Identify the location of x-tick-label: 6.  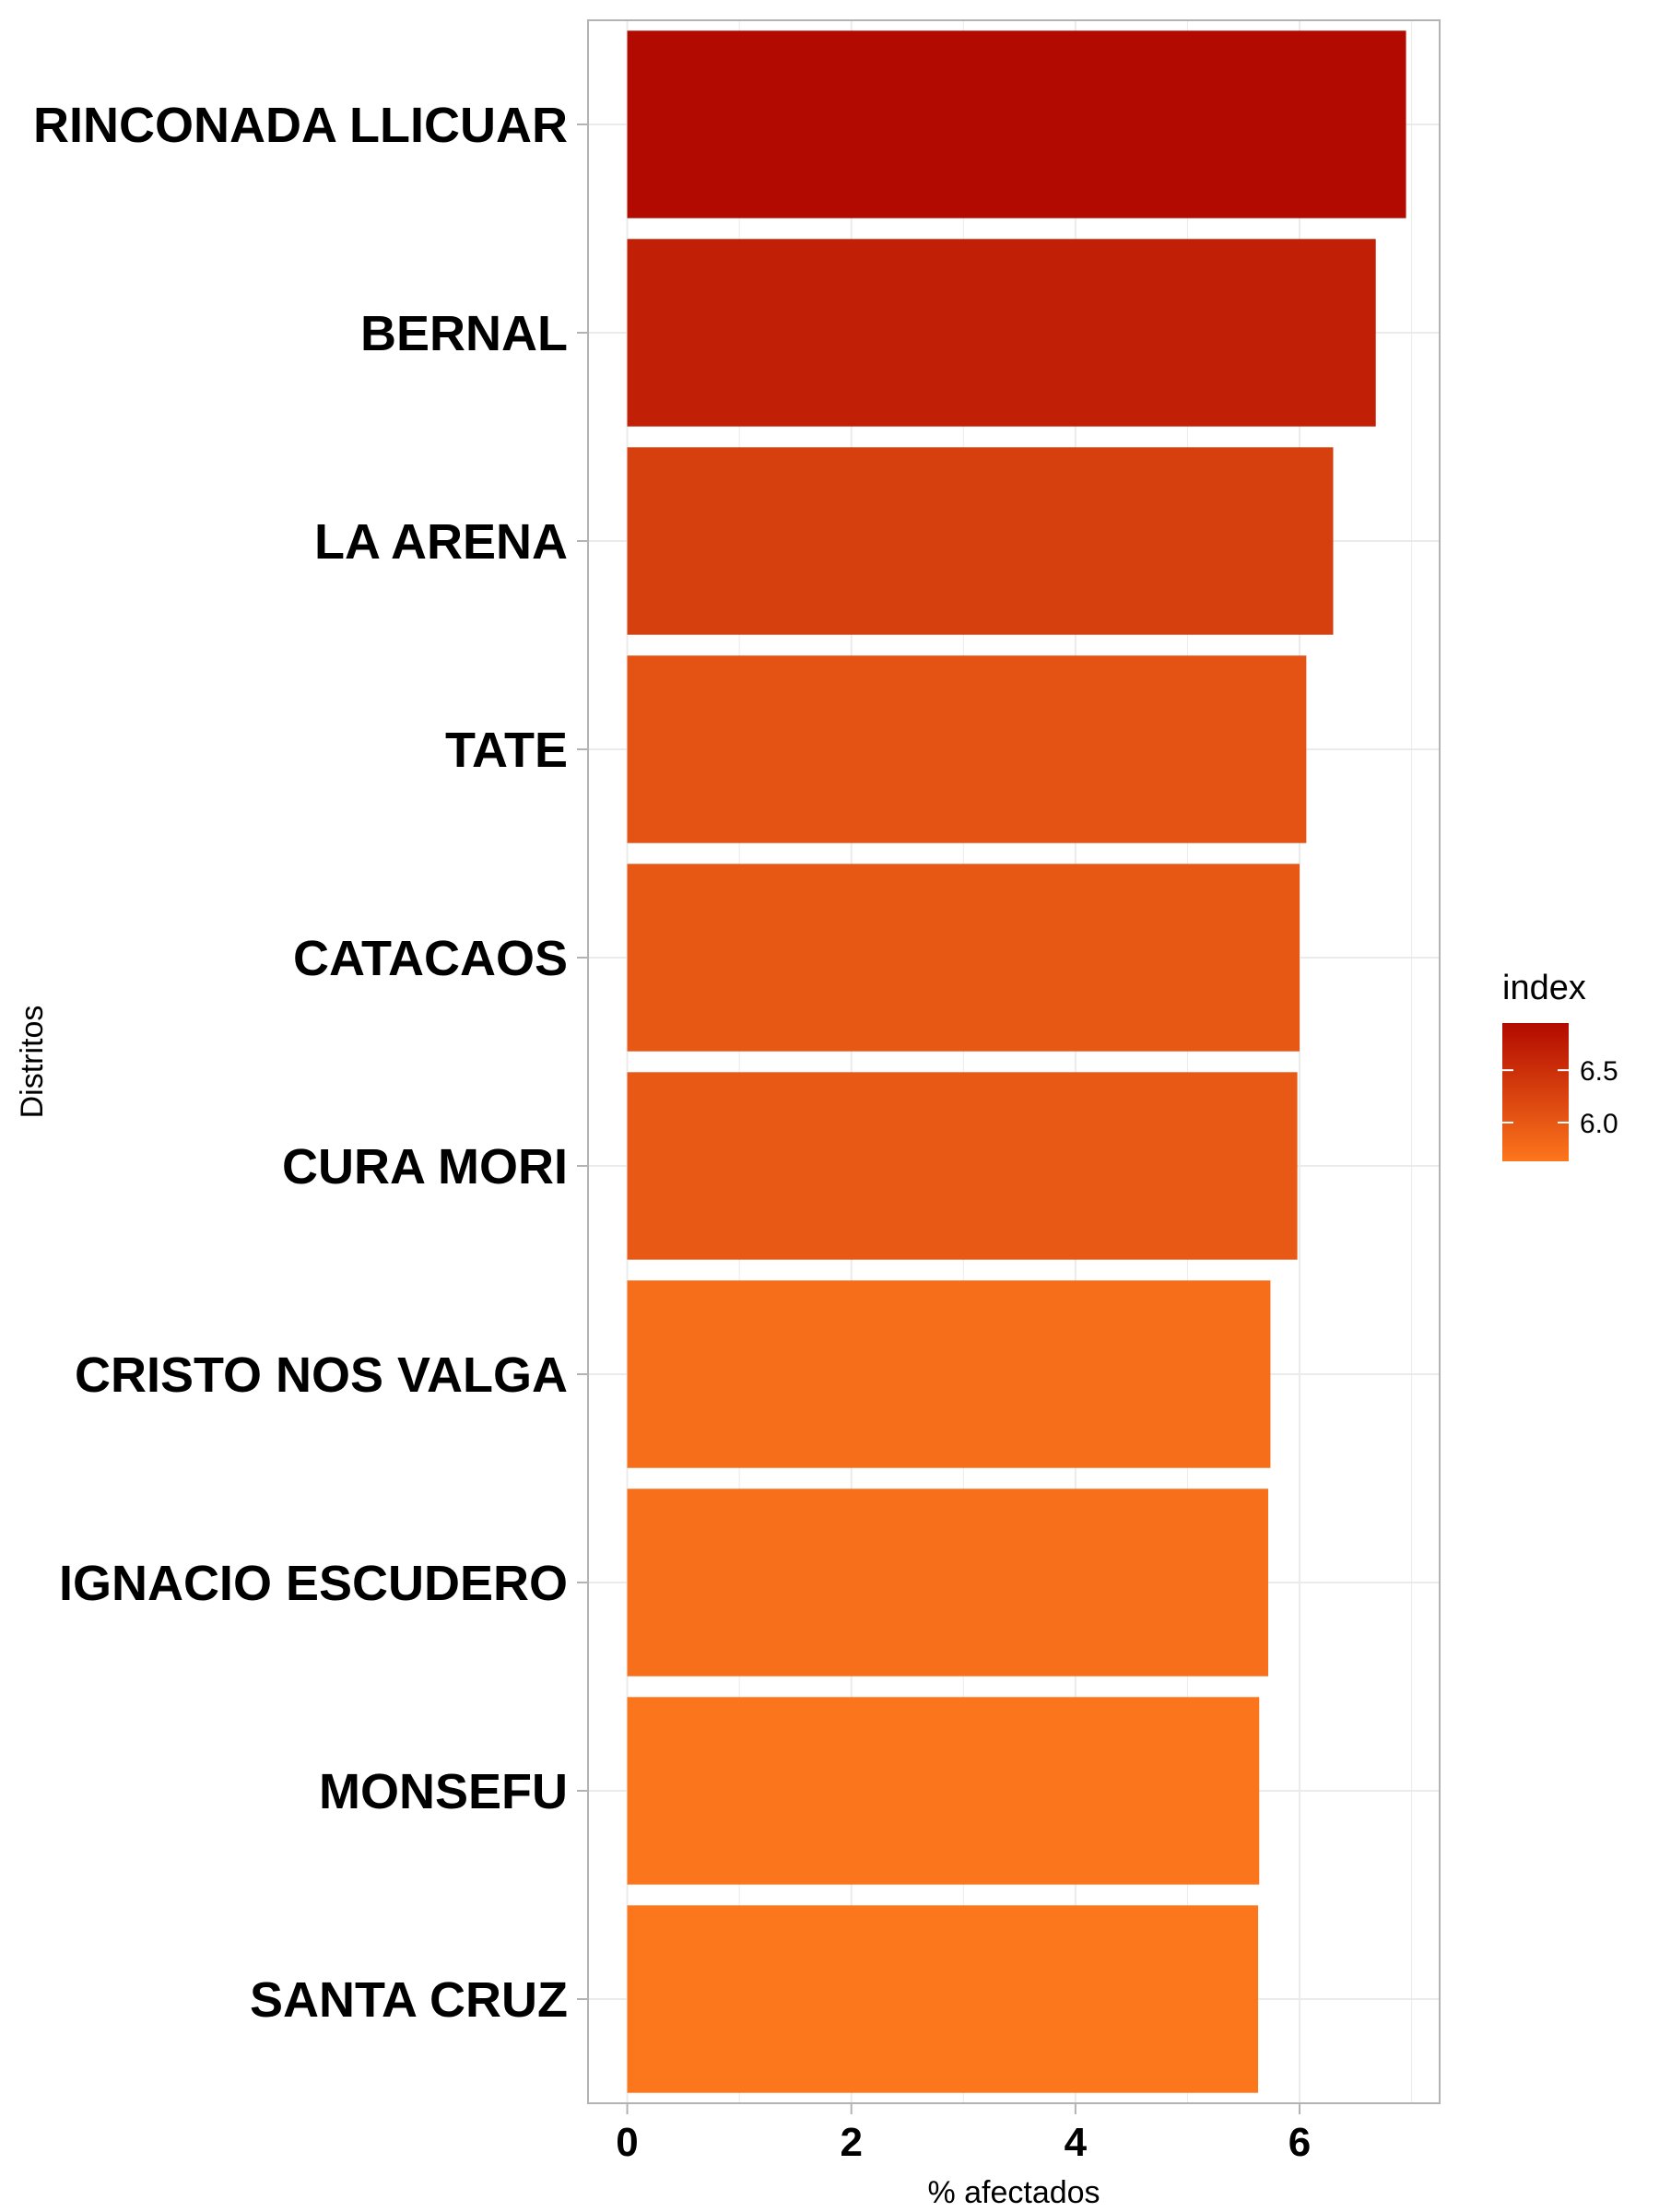
(1299, 2142).